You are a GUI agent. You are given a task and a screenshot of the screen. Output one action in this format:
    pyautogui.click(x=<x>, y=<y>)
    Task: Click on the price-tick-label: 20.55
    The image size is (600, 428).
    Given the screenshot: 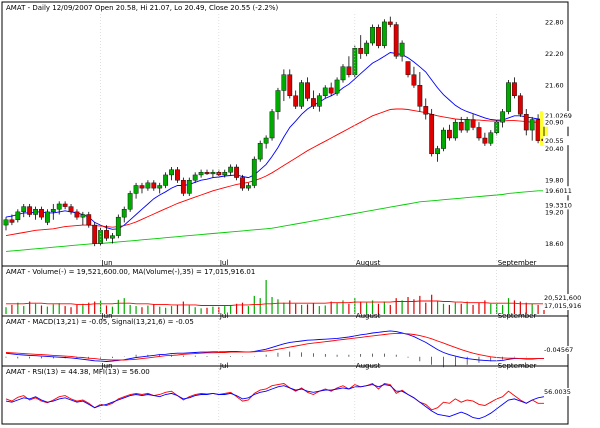 What is the action you would take?
    pyautogui.click(x=554, y=141)
    